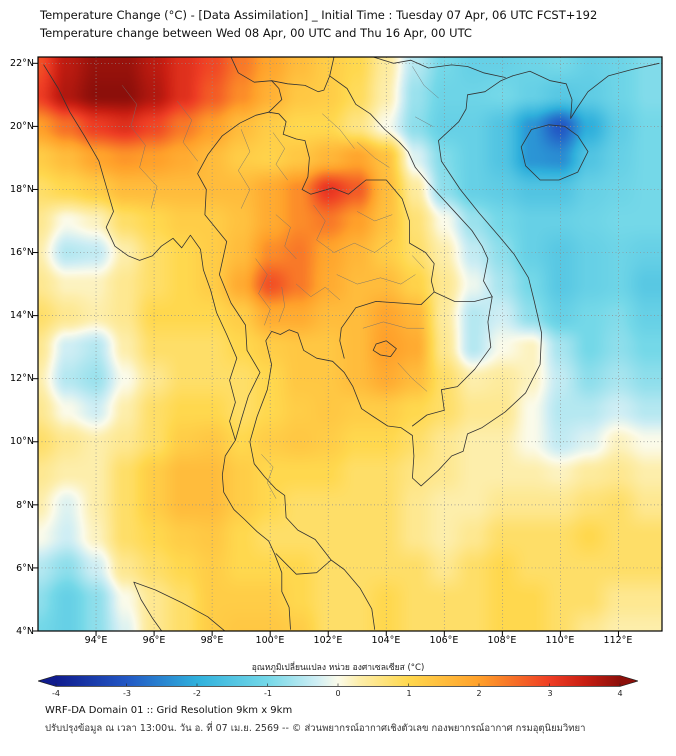 This screenshot has height=756, width=676. Describe the element at coordinates (22, 126) in the screenshot. I see `lat-tick-label: 20°N` at that location.